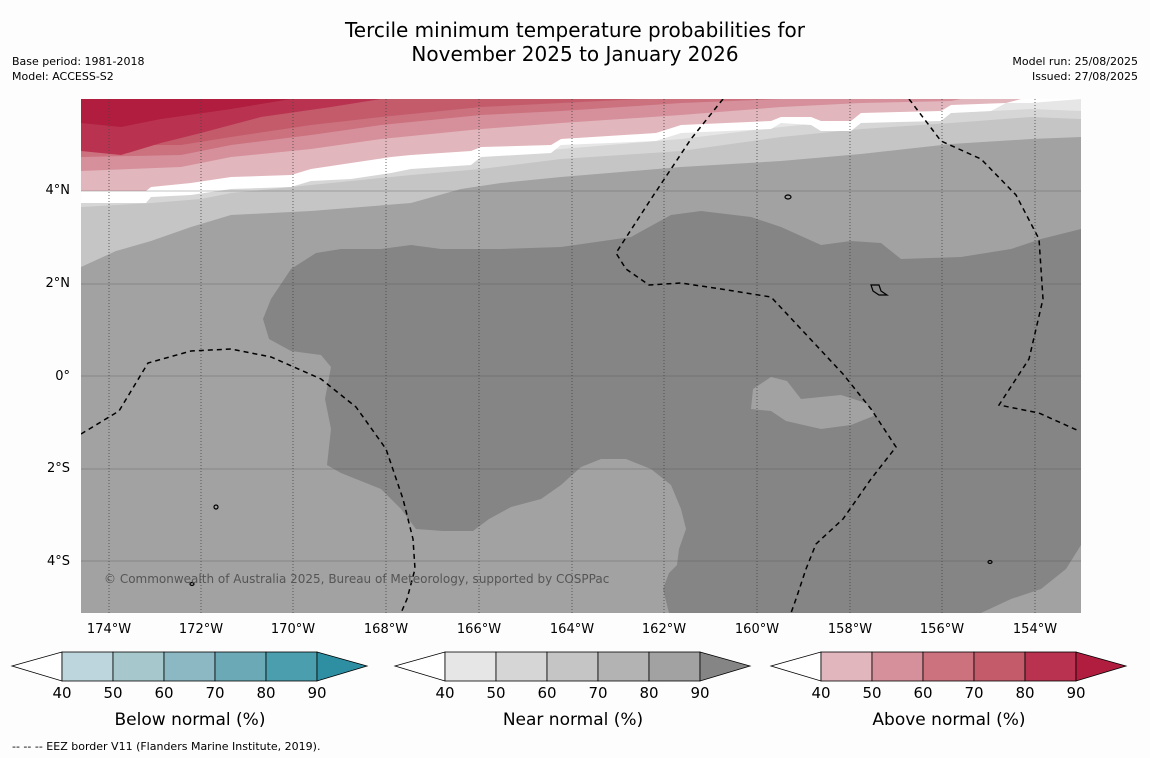 The image size is (1150, 758). What do you see at coordinates (547, 693) in the screenshot?
I see `legend-near-tick-60: 60` at bounding box center [547, 693].